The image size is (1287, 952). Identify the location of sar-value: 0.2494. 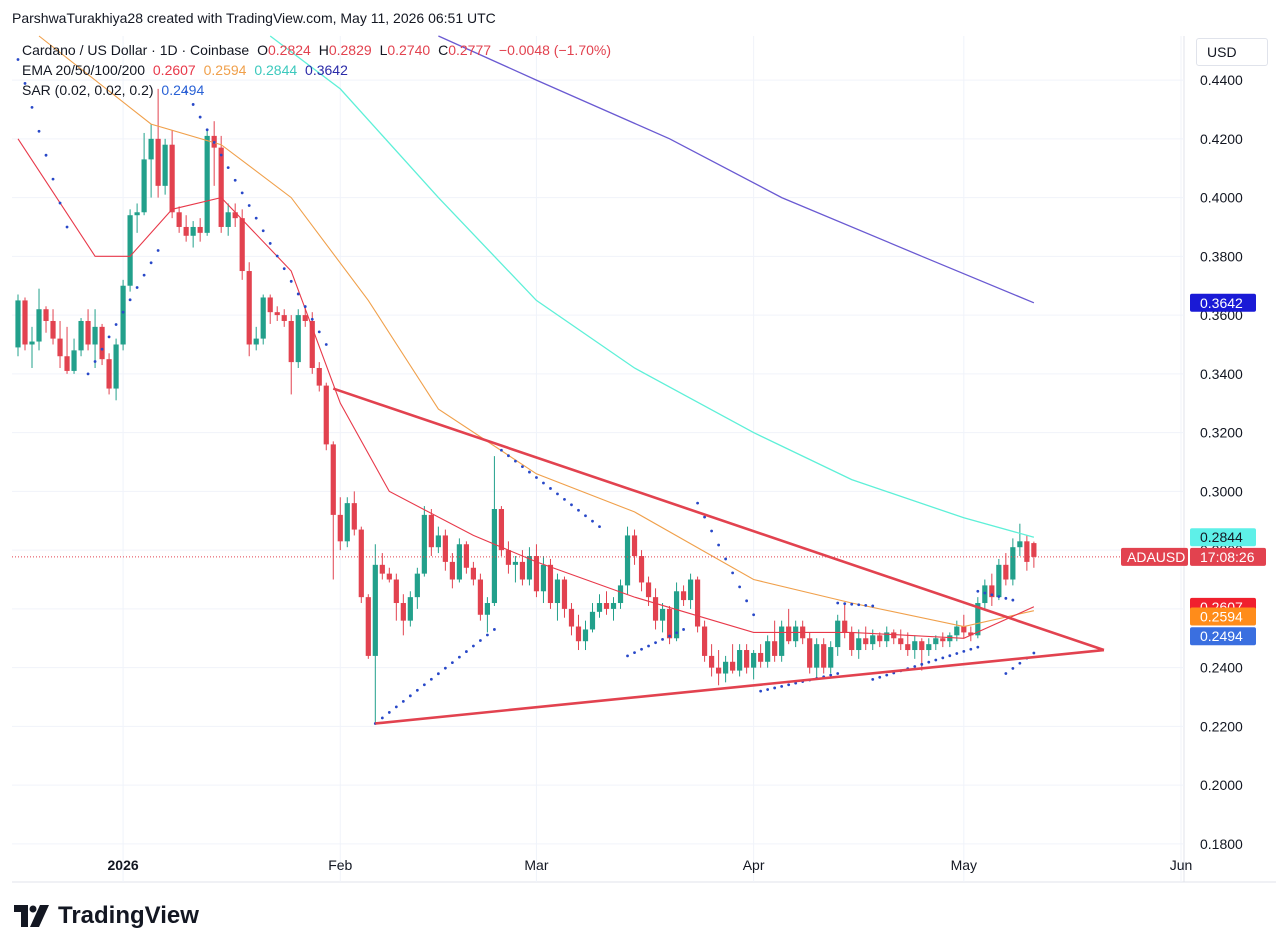
(183, 90).